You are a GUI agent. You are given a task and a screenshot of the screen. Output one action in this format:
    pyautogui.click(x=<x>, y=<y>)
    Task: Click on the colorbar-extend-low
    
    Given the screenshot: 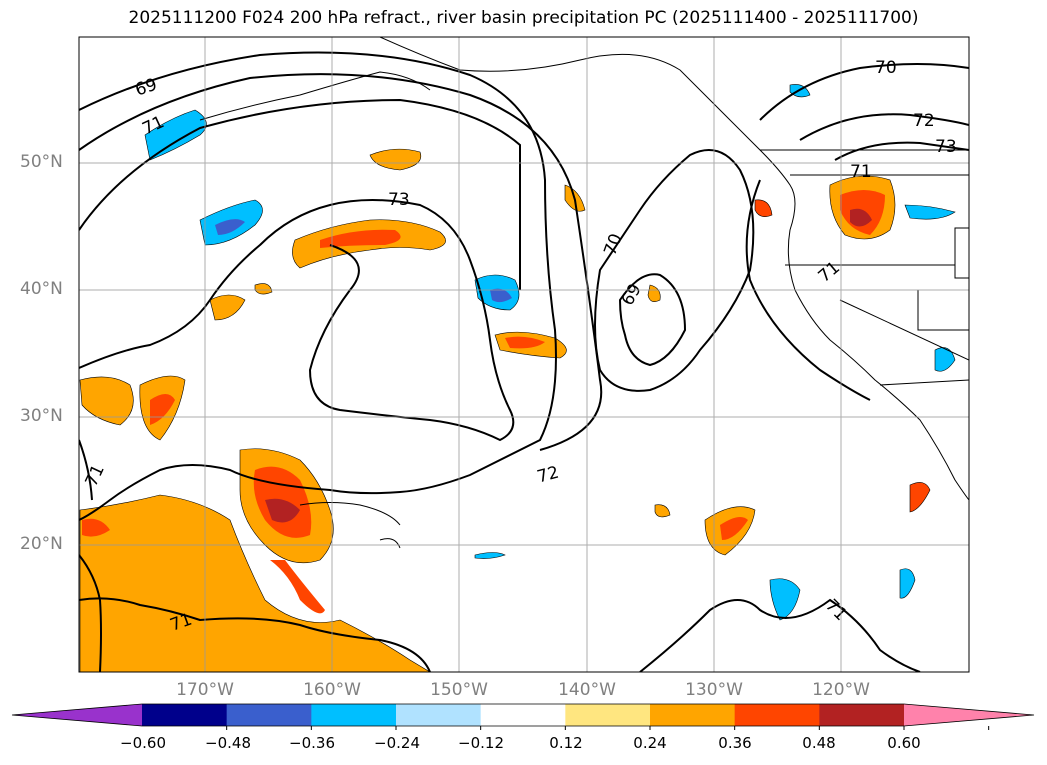 What is the action you would take?
    pyautogui.click(x=77, y=715)
    